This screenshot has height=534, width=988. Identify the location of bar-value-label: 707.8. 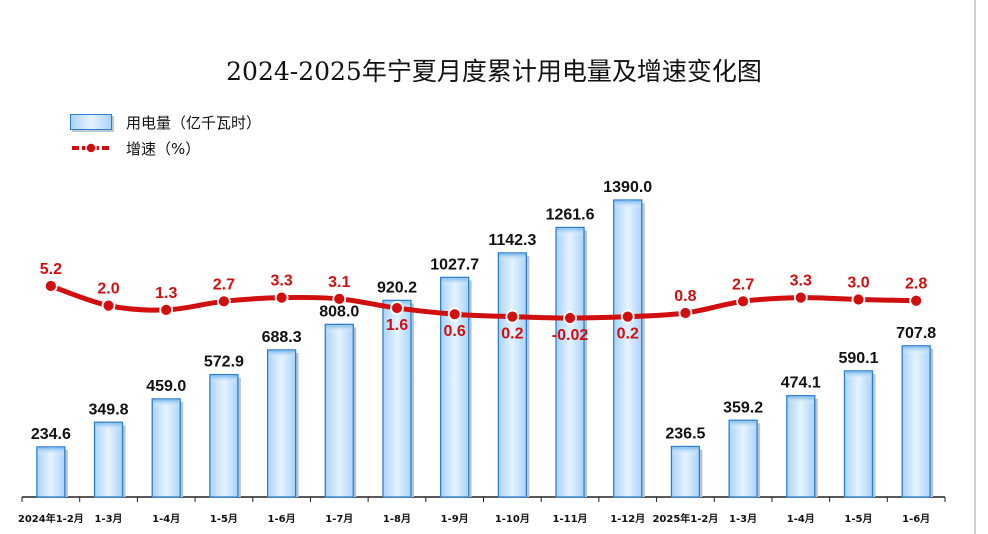
(916, 333).